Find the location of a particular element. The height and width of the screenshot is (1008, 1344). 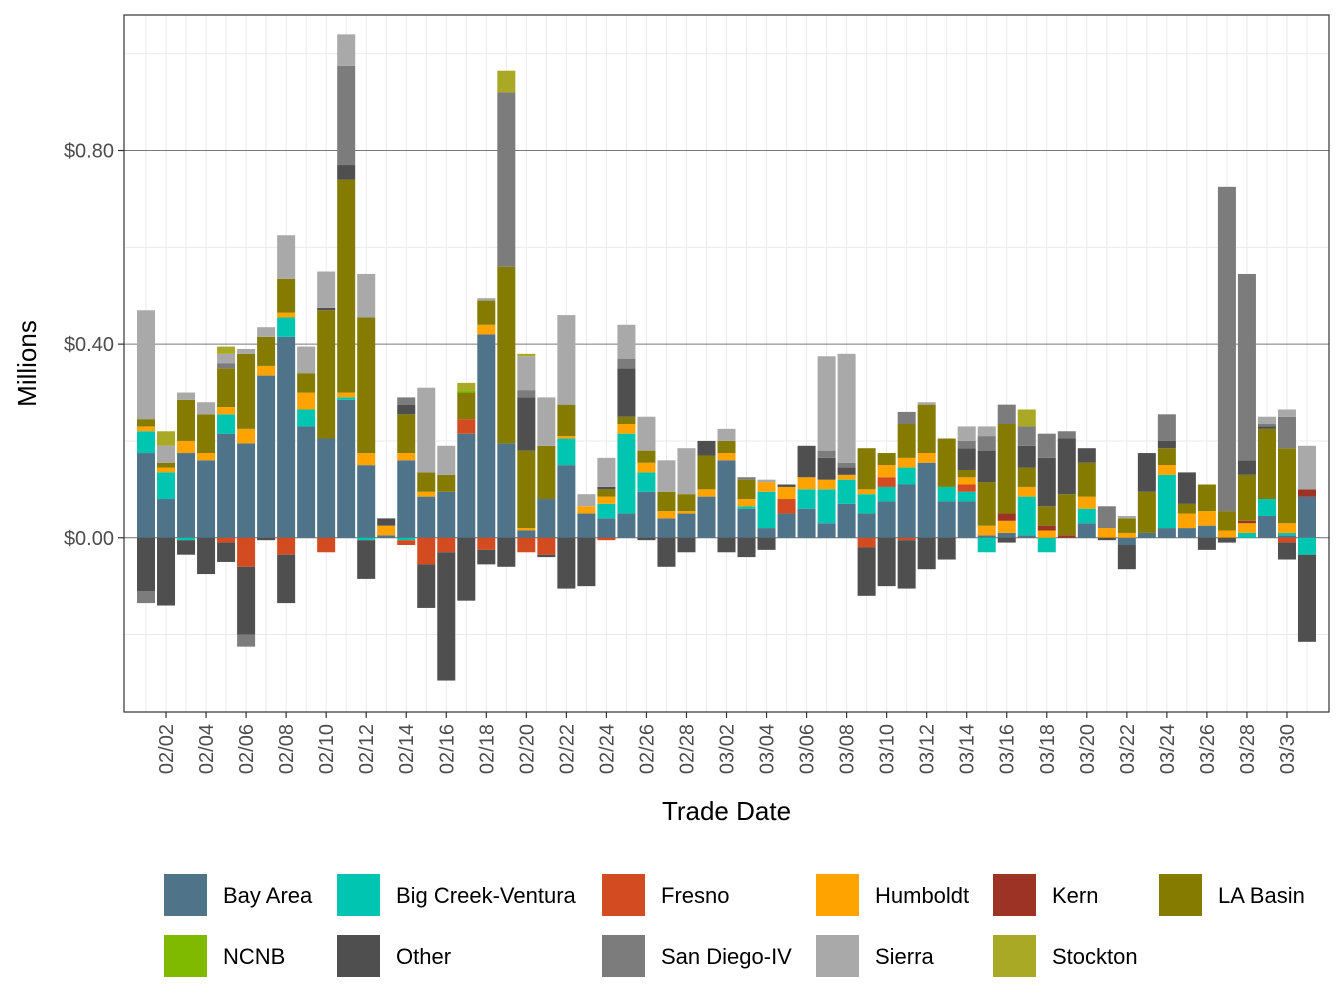

x-tick-label: 03/30 is located at coordinates (1288, 749).